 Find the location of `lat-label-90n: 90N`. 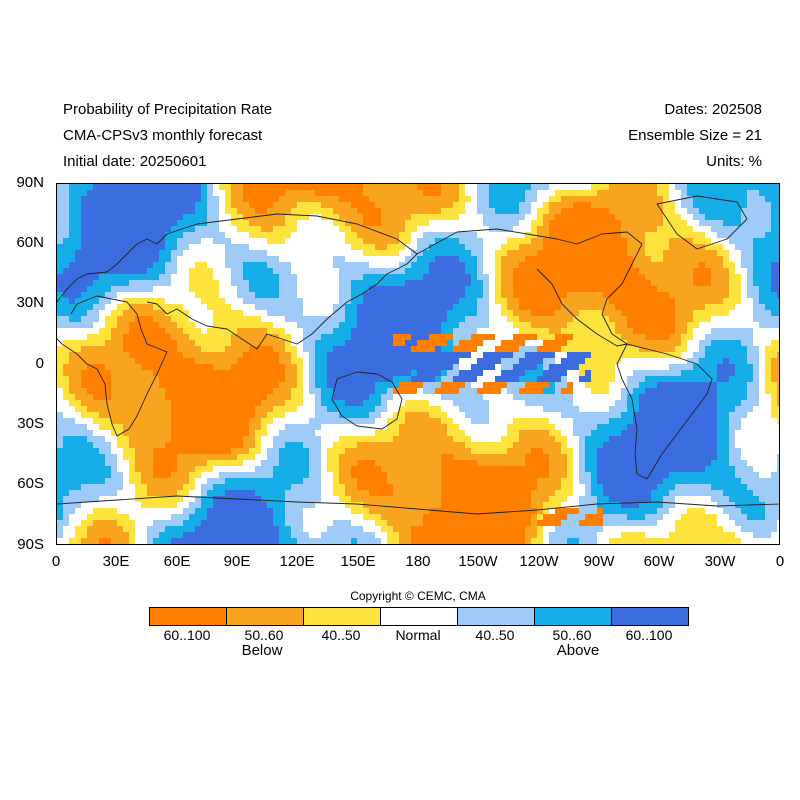

lat-label-90n: 90N is located at coordinates (30, 182).